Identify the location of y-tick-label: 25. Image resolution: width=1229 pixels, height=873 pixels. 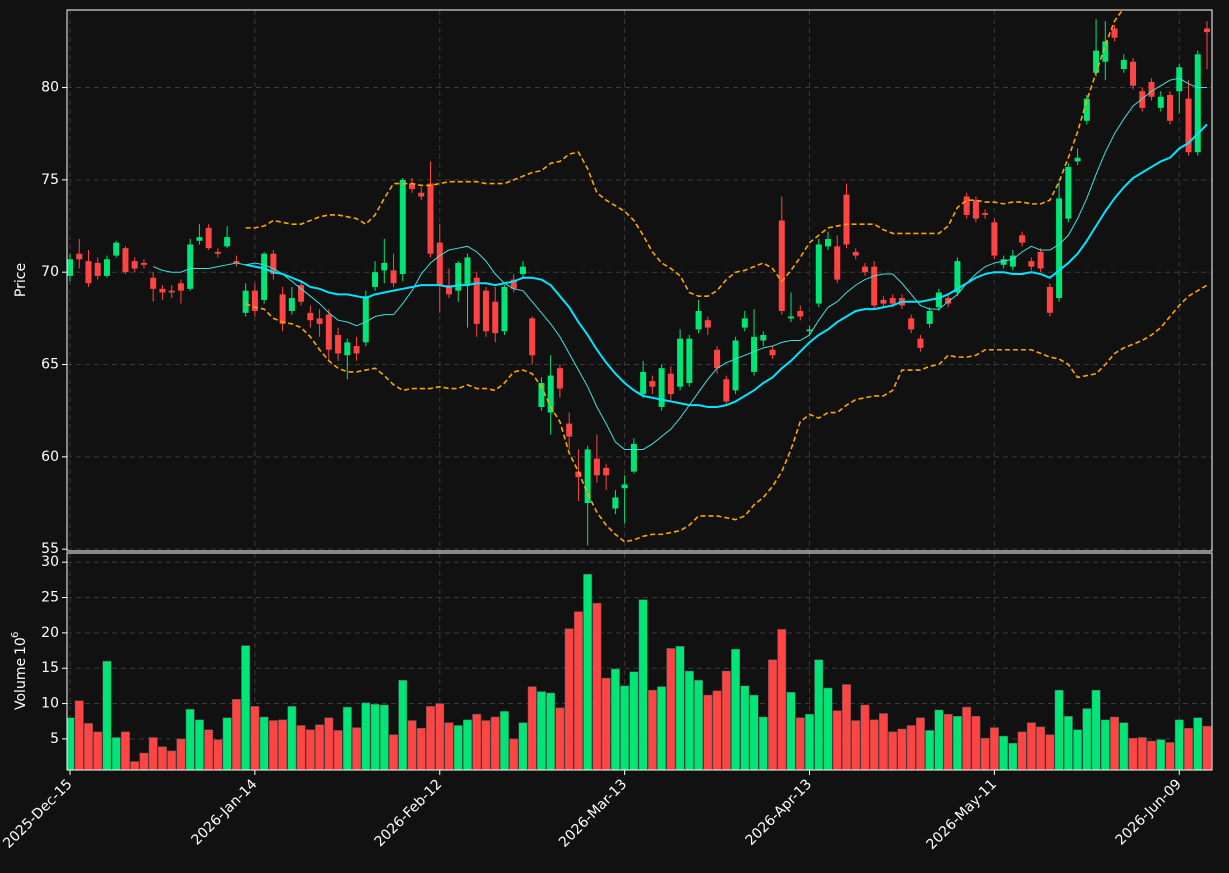
(50, 598).